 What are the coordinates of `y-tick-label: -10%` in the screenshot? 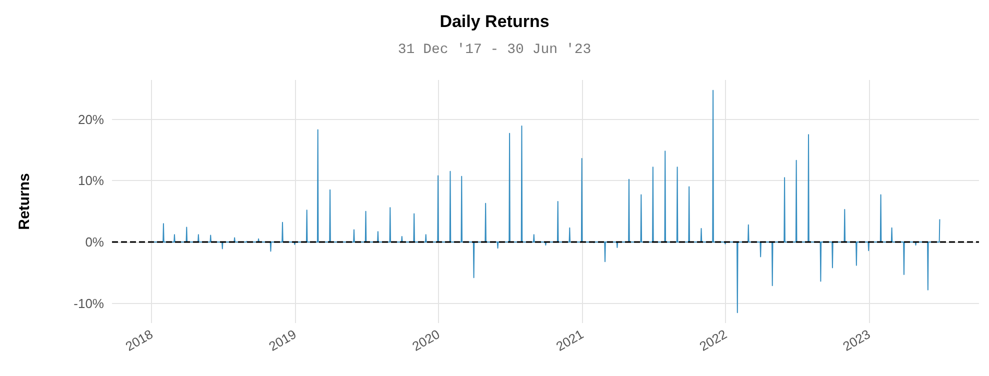 It's located at (89, 303).